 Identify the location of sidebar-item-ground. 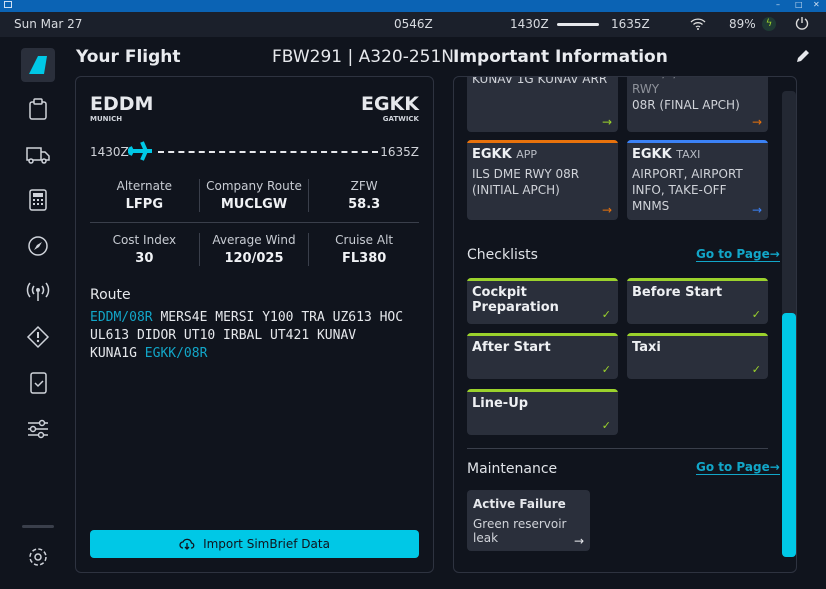
(38, 155).